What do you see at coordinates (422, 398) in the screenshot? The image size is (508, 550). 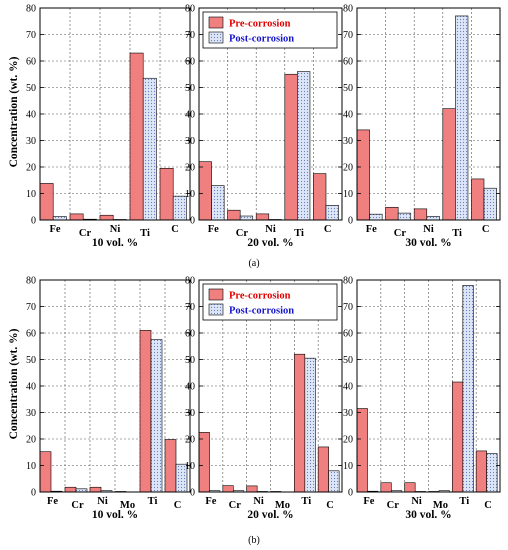 I see `chart-panel-b-3: 0 10 20 30 40 50 60 70 80 Fe Cr Ni Mo Ti C 30 vol. %` at bounding box center [422, 398].